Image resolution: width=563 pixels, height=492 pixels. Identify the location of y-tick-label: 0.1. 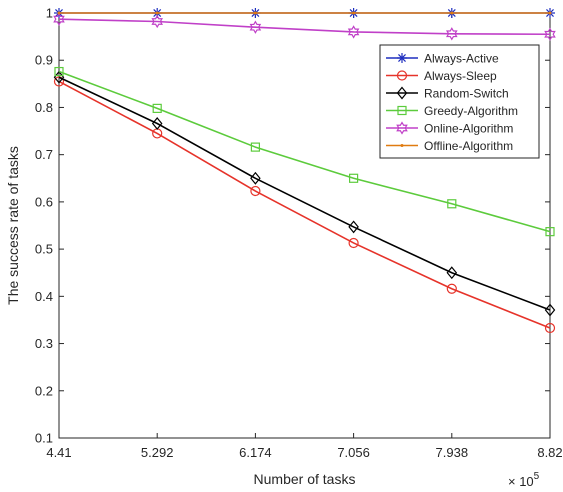
(44, 438).